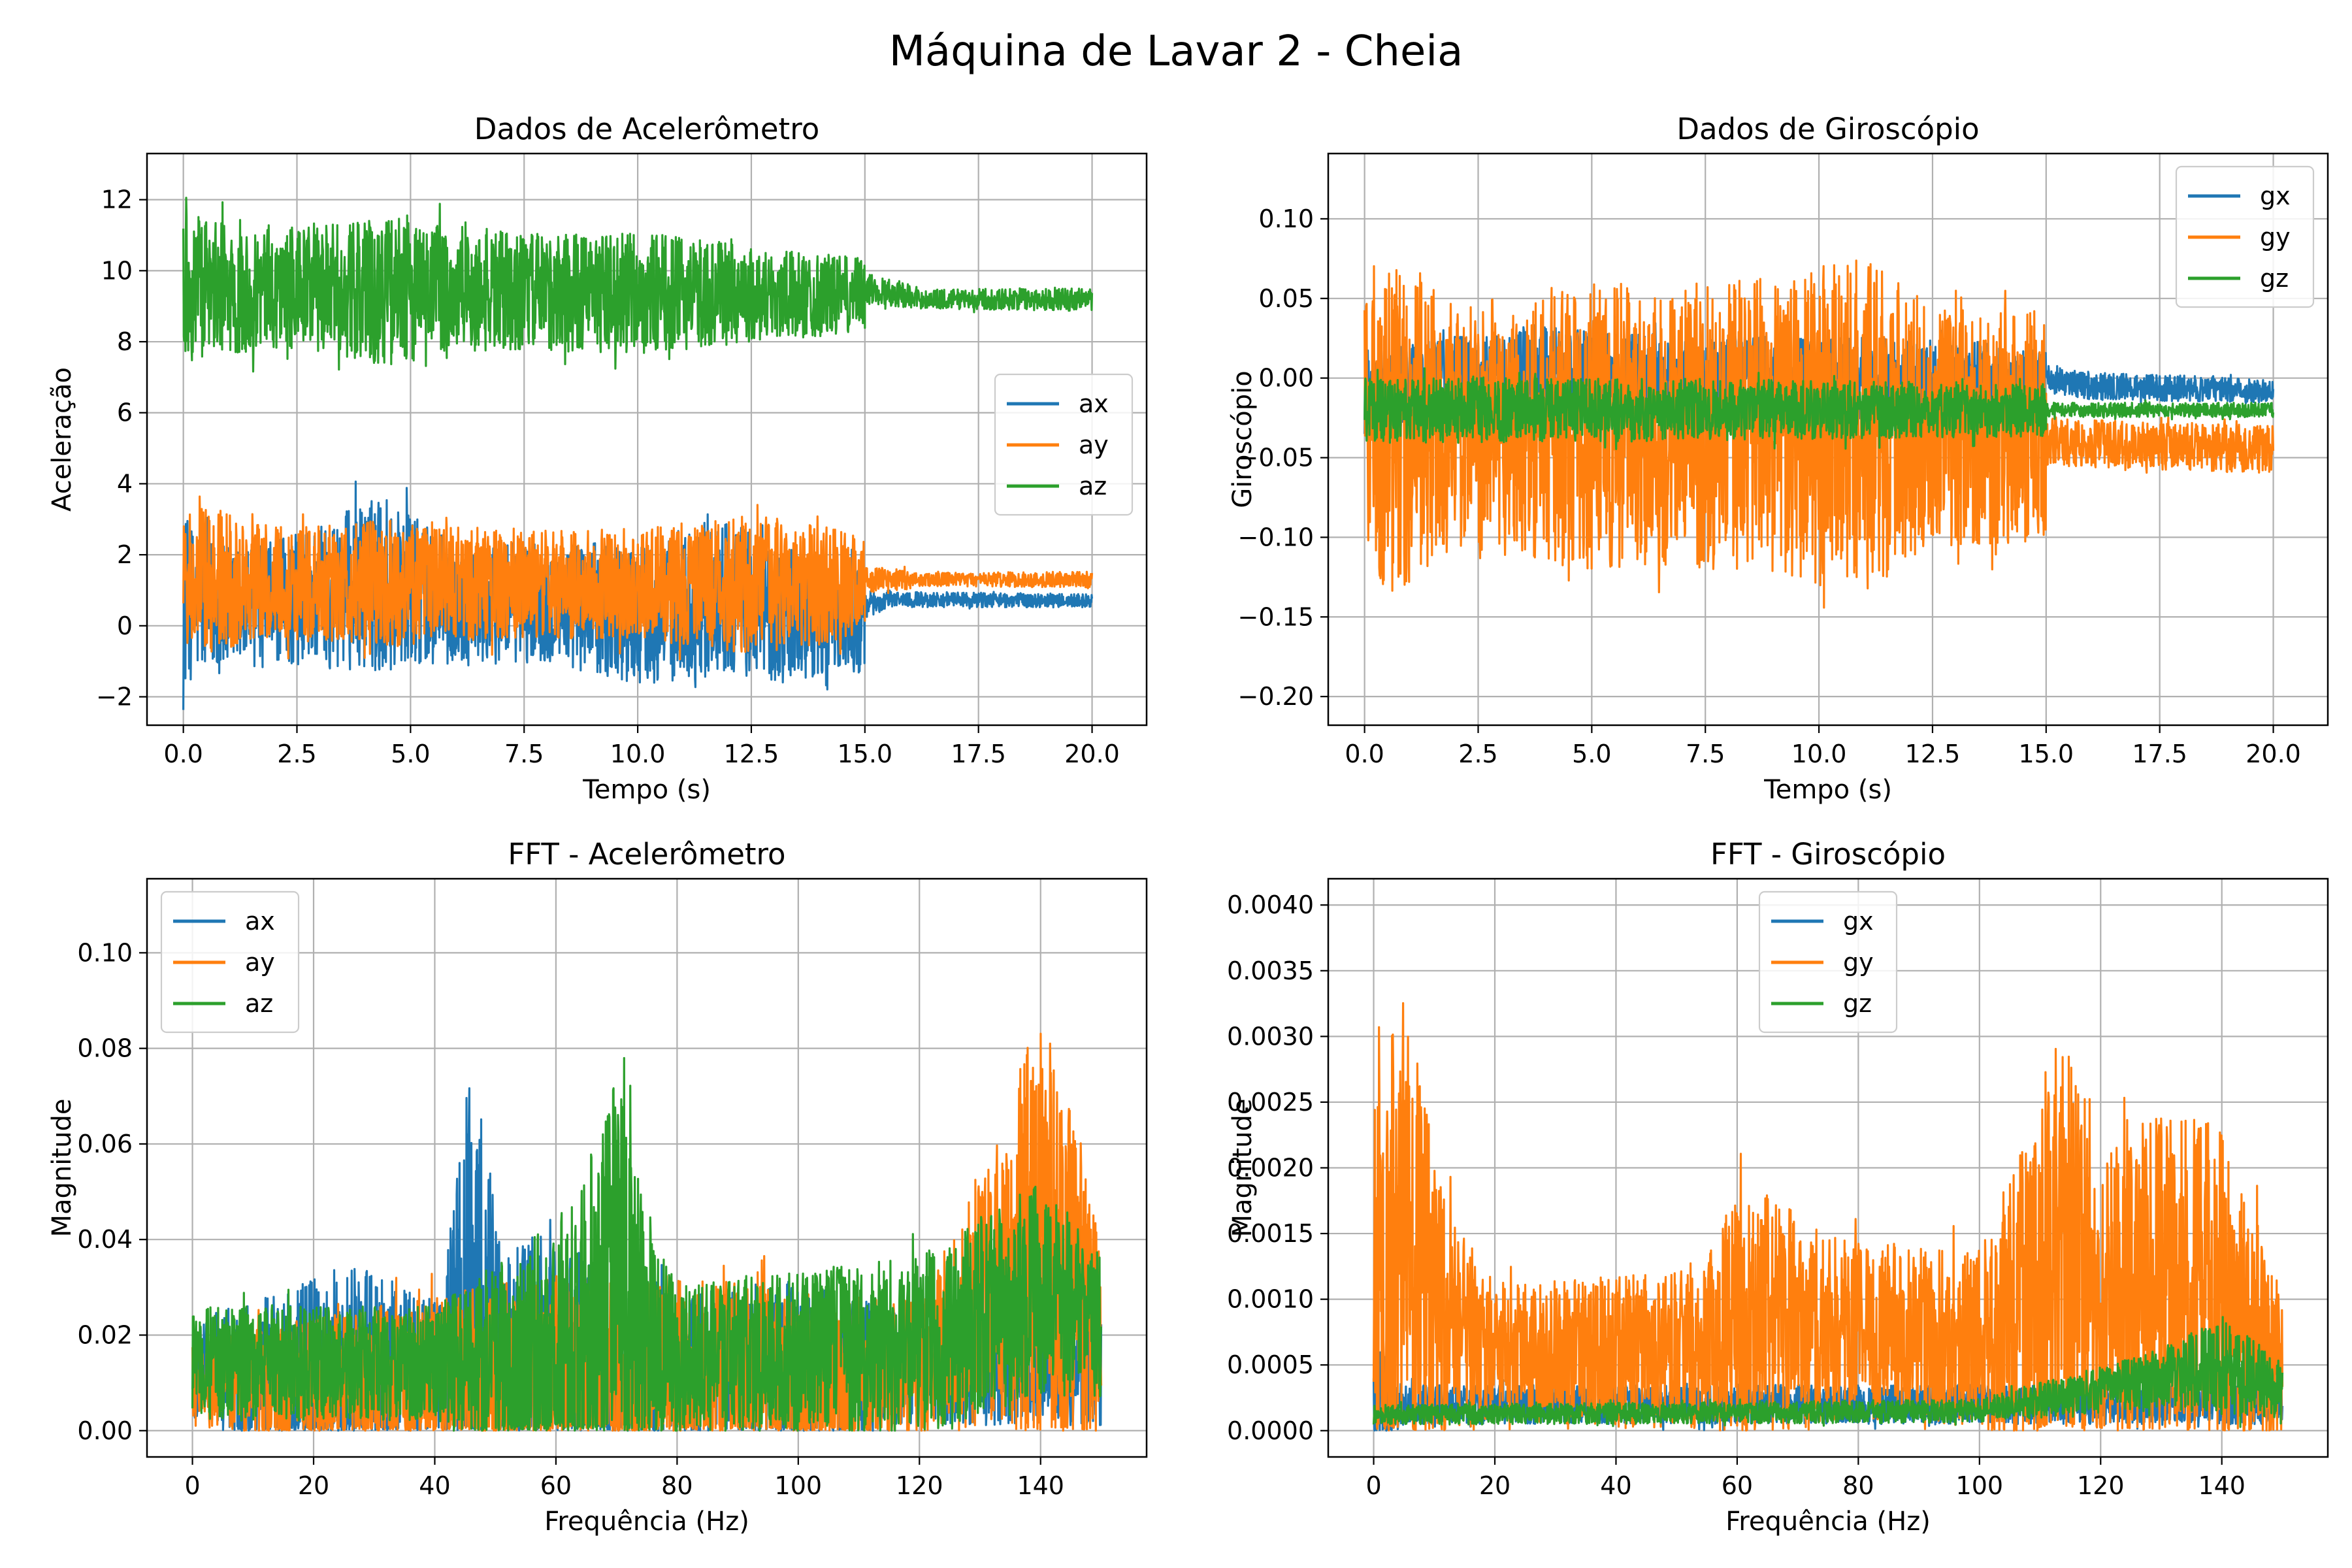 The image size is (2352, 1568). Describe the element at coordinates (125, 483) in the screenshot. I see `y-tick-label: 4` at that location.